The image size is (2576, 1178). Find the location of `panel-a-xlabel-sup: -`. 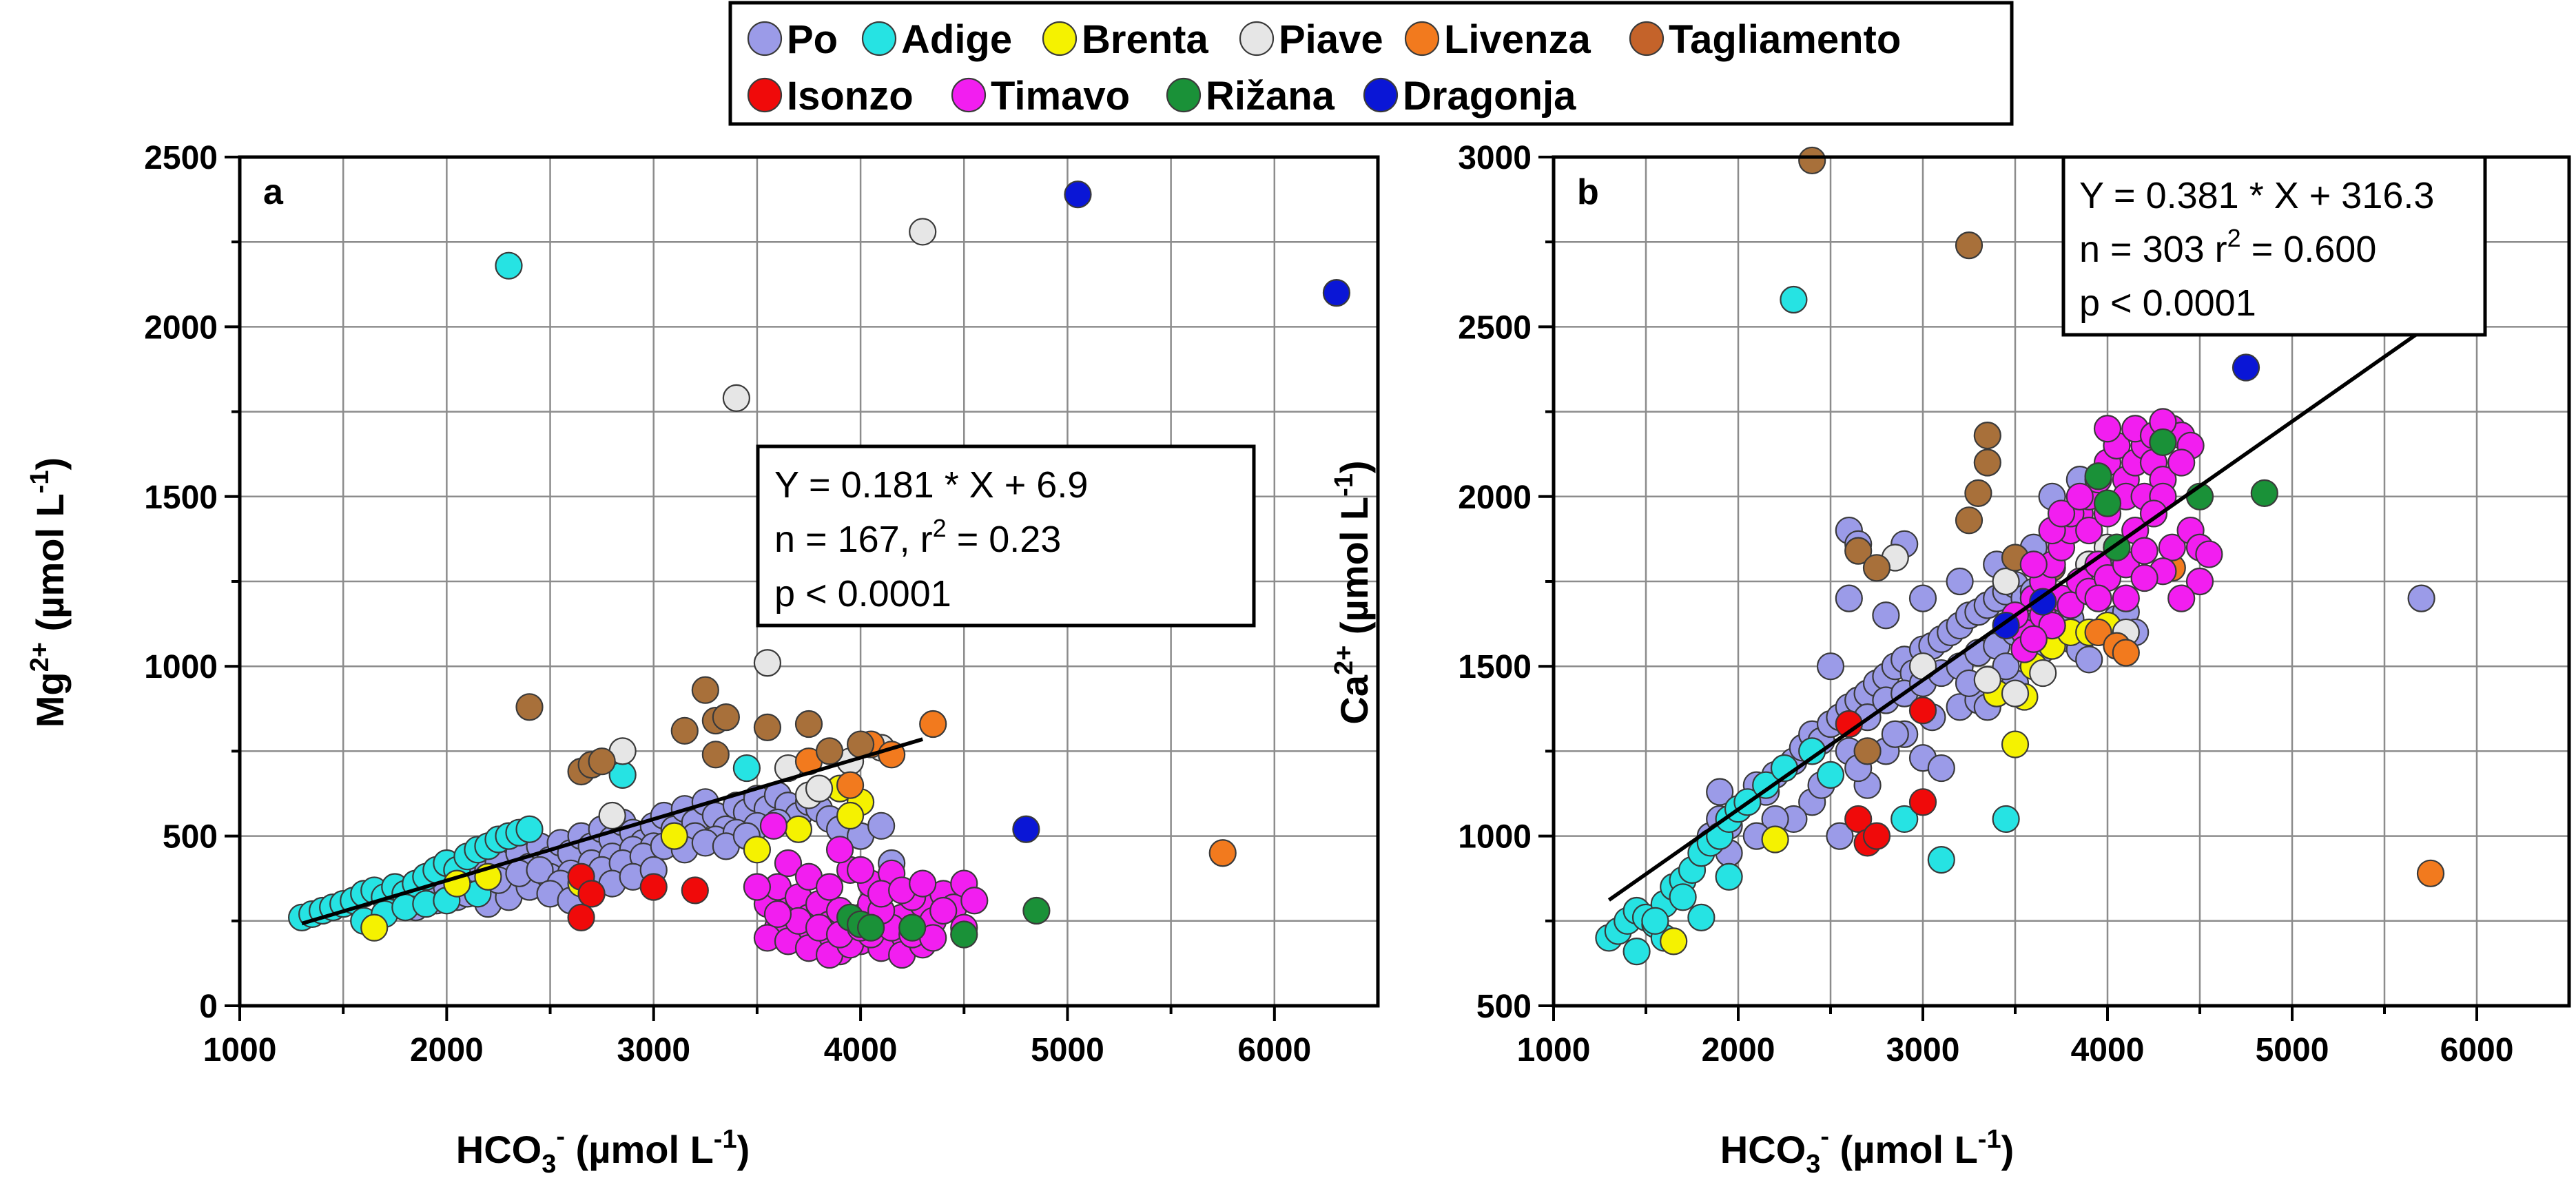

panel-a-xlabel-sup: - is located at coordinates (560, 1136).